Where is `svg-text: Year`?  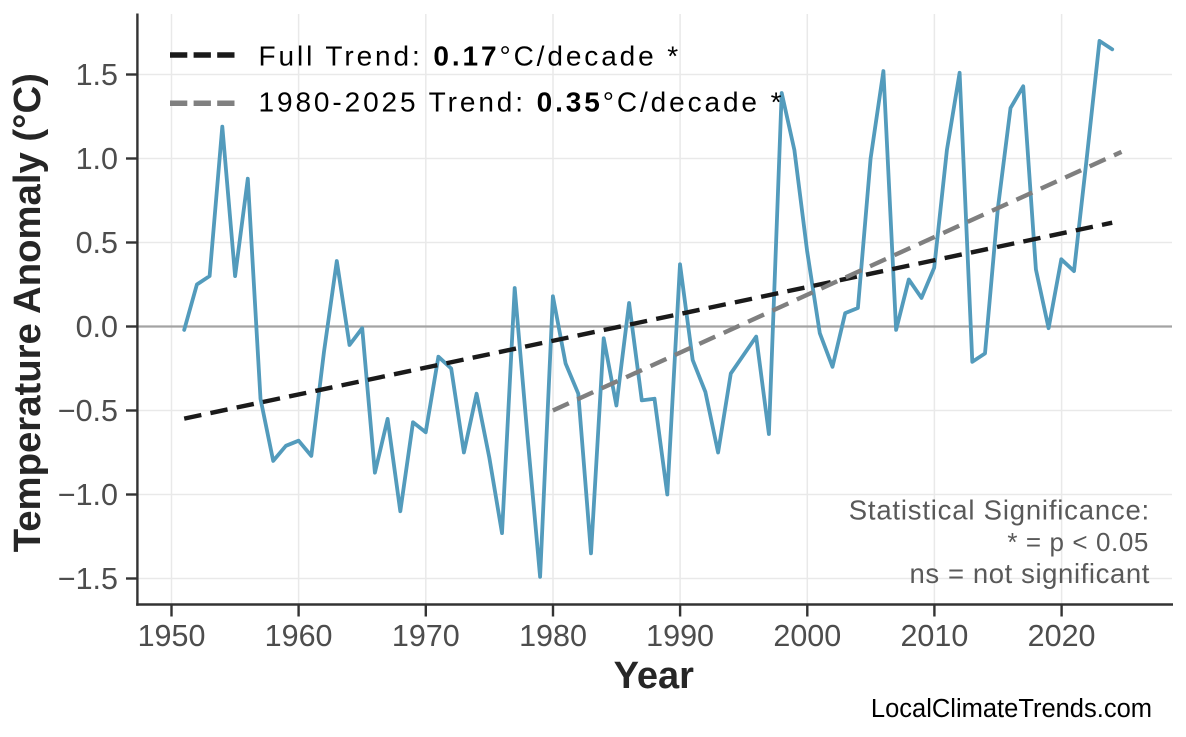
svg-text: Year is located at coordinates (654, 676).